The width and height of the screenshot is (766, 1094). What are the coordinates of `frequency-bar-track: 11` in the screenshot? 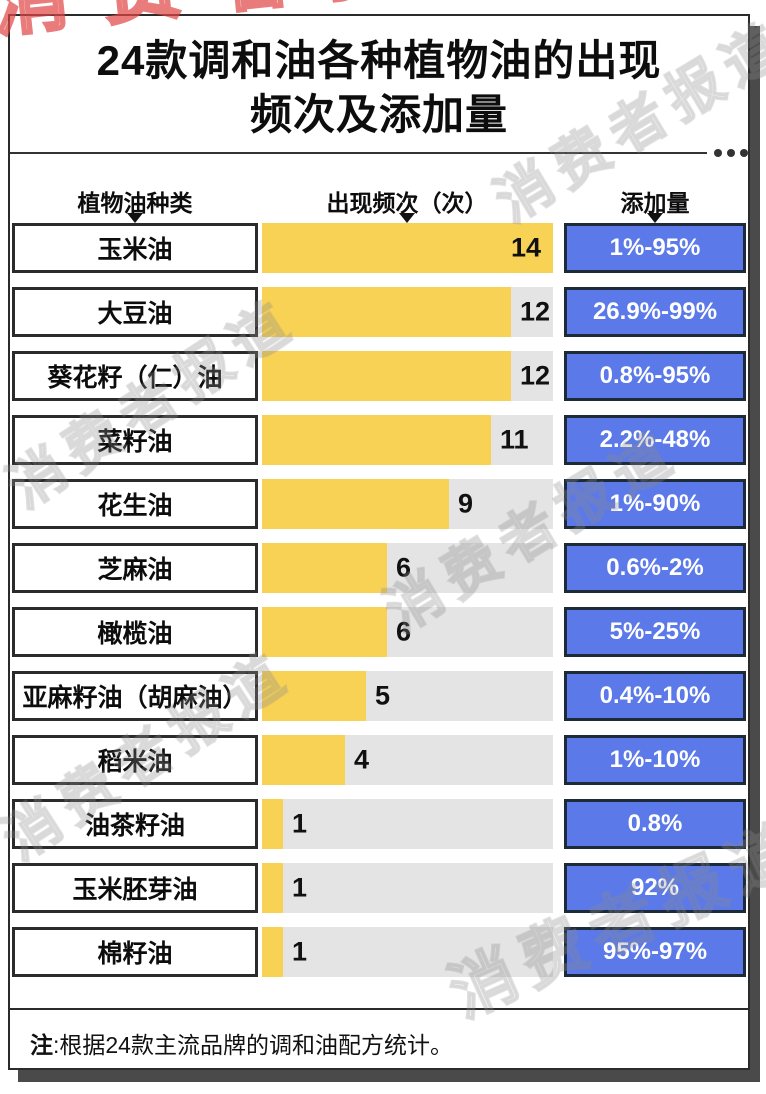 It's located at (407, 440).